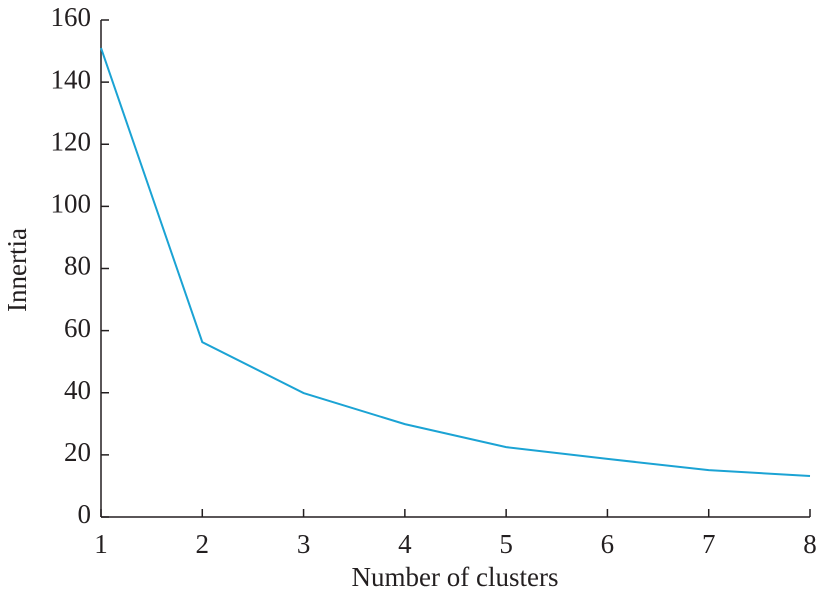  What do you see at coordinates (77, 390) in the screenshot?
I see `y-tick-label: 40` at bounding box center [77, 390].